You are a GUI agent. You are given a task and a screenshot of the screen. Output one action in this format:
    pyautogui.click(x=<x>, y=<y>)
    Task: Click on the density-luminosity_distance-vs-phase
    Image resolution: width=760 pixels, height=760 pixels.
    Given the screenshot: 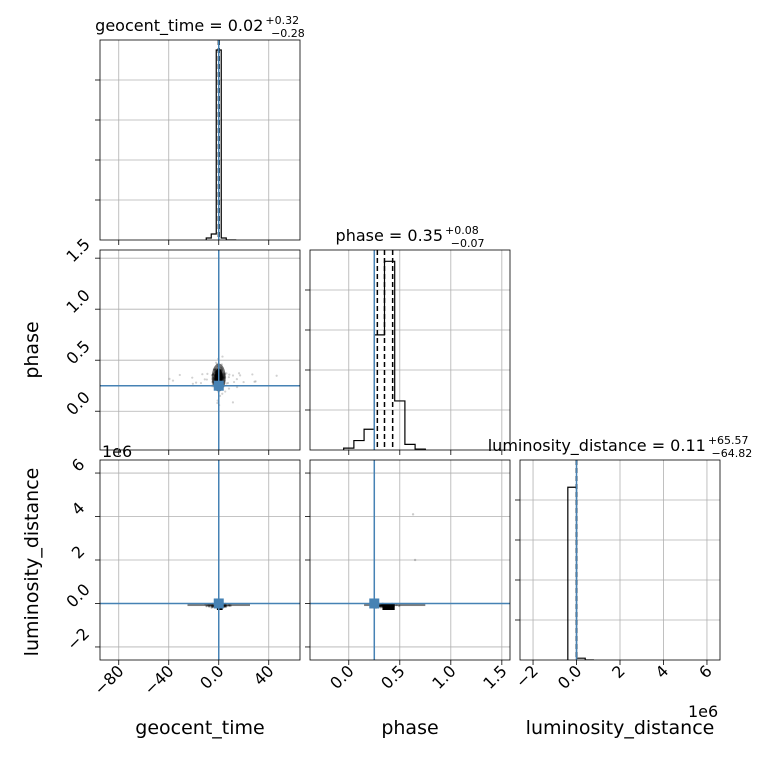 What is the action you would take?
    pyautogui.click(x=410, y=560)
    